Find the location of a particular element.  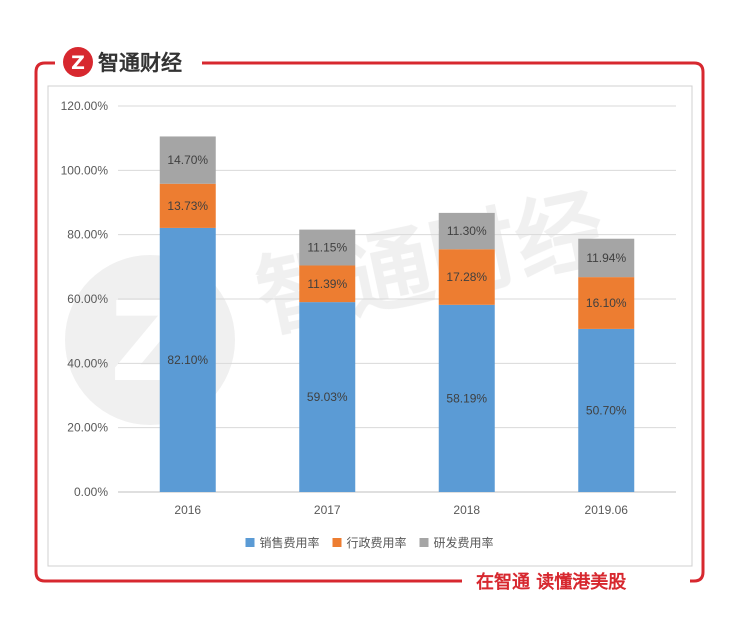

data-label: 17.28% is located at coordinates (466, 277).